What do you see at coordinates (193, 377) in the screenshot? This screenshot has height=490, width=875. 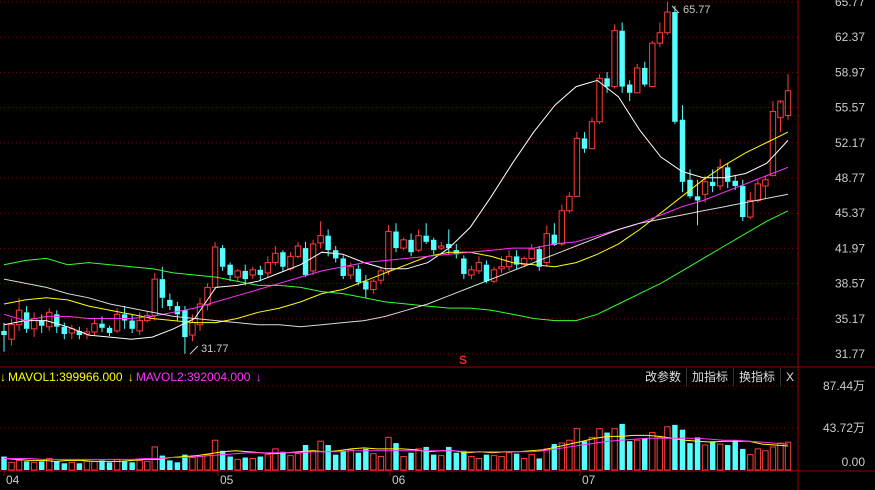 I see `mavol2-label: MAVOL2:392004.000` at bounding box center [193, 377].